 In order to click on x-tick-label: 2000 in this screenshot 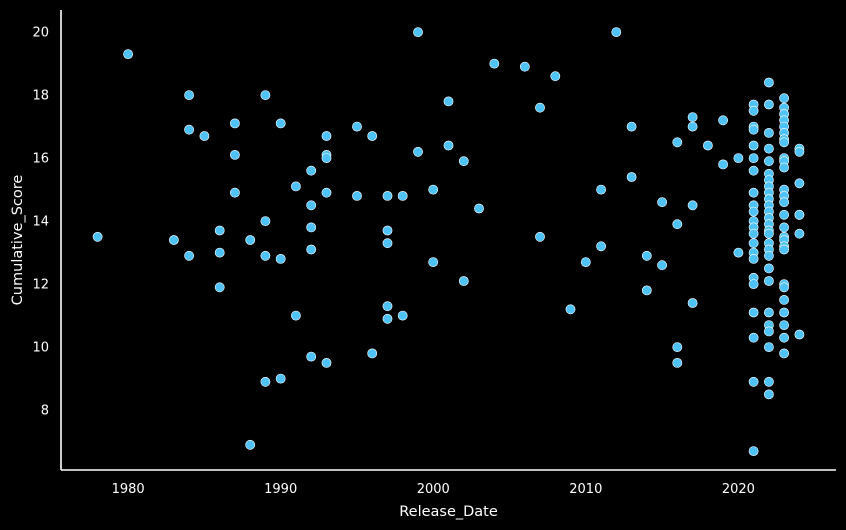, I will do `click(433, 489)`.